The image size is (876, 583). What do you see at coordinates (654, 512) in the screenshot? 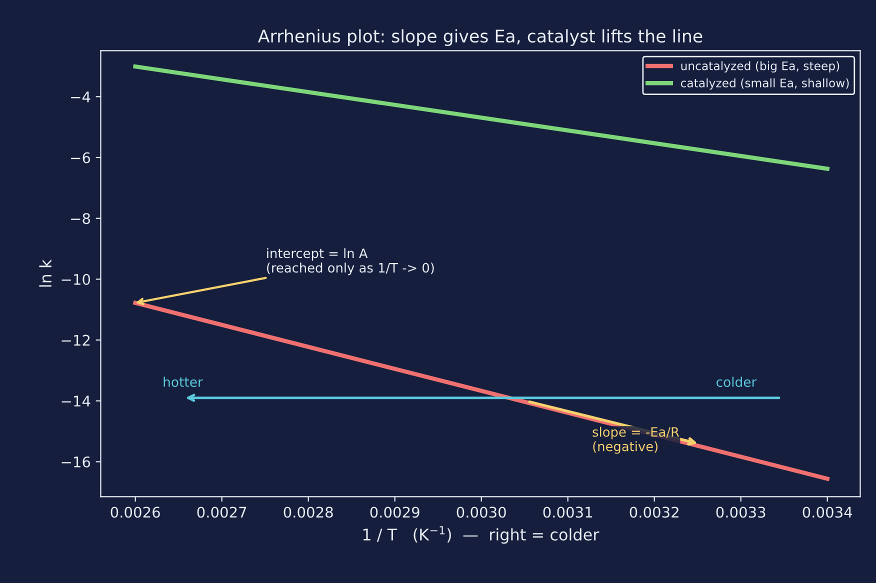
I see `x-tick-label: 0.0032` at bounding box center [654, 512].